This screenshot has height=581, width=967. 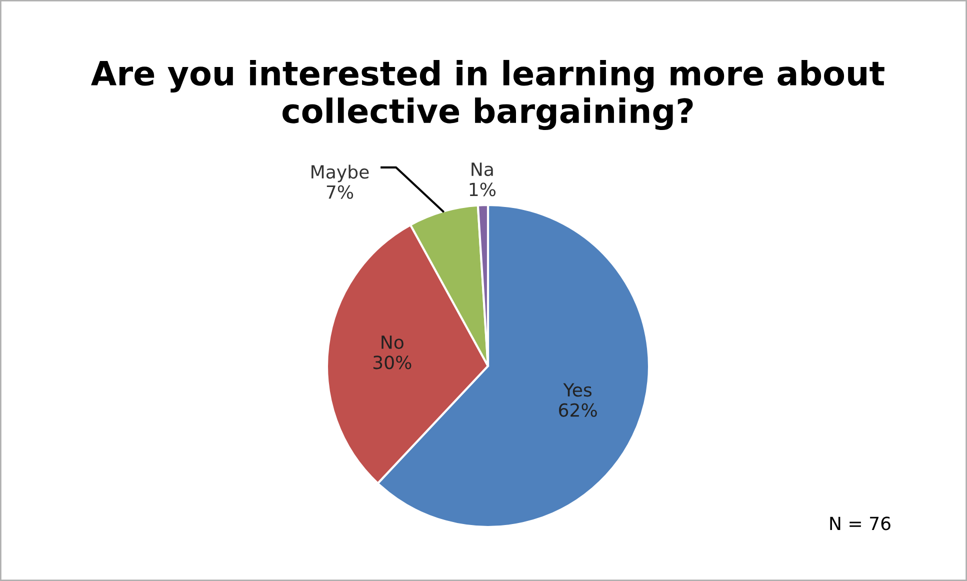 I want to click on data-label: 1%, so click(x=483, y=189).